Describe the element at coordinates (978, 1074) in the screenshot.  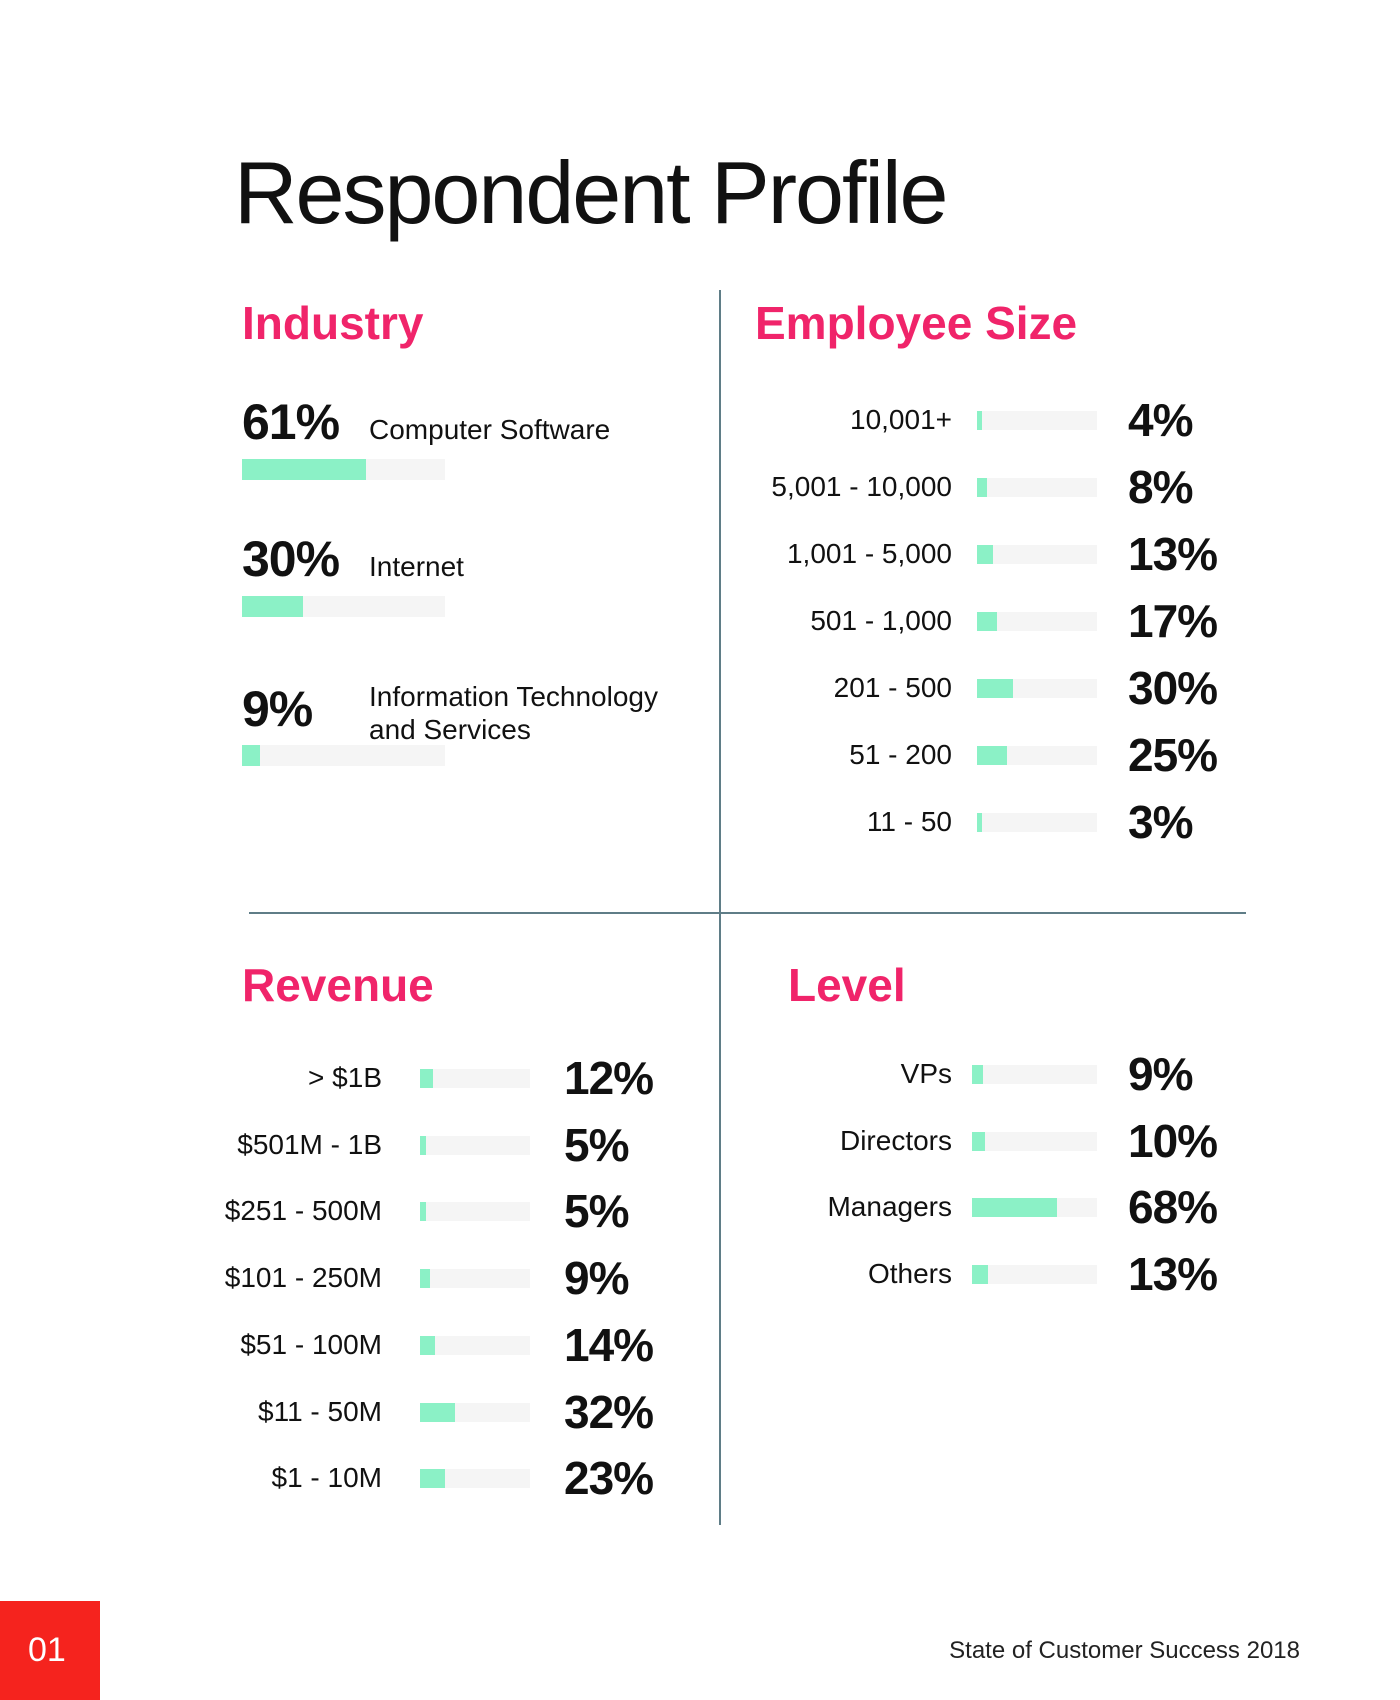
I see `bar-vps` at that location.